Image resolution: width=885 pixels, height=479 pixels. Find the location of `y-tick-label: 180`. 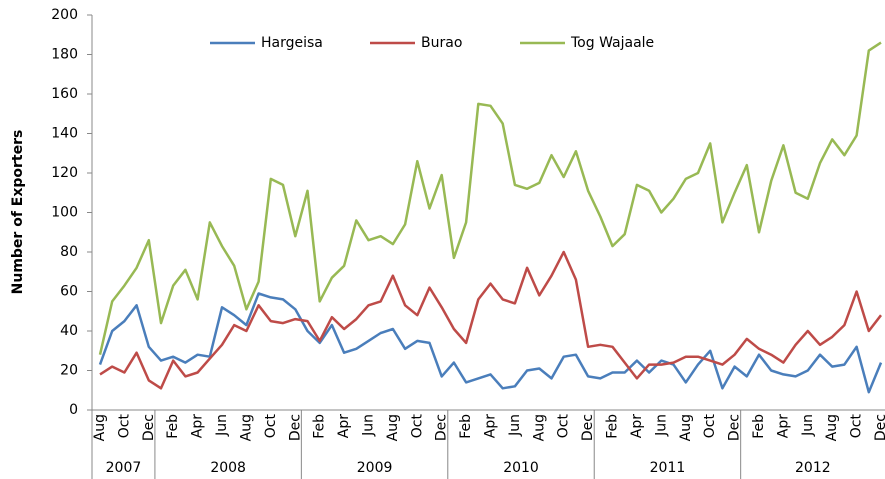

y-tick-label: 180 is located at coordinates (64, 55).